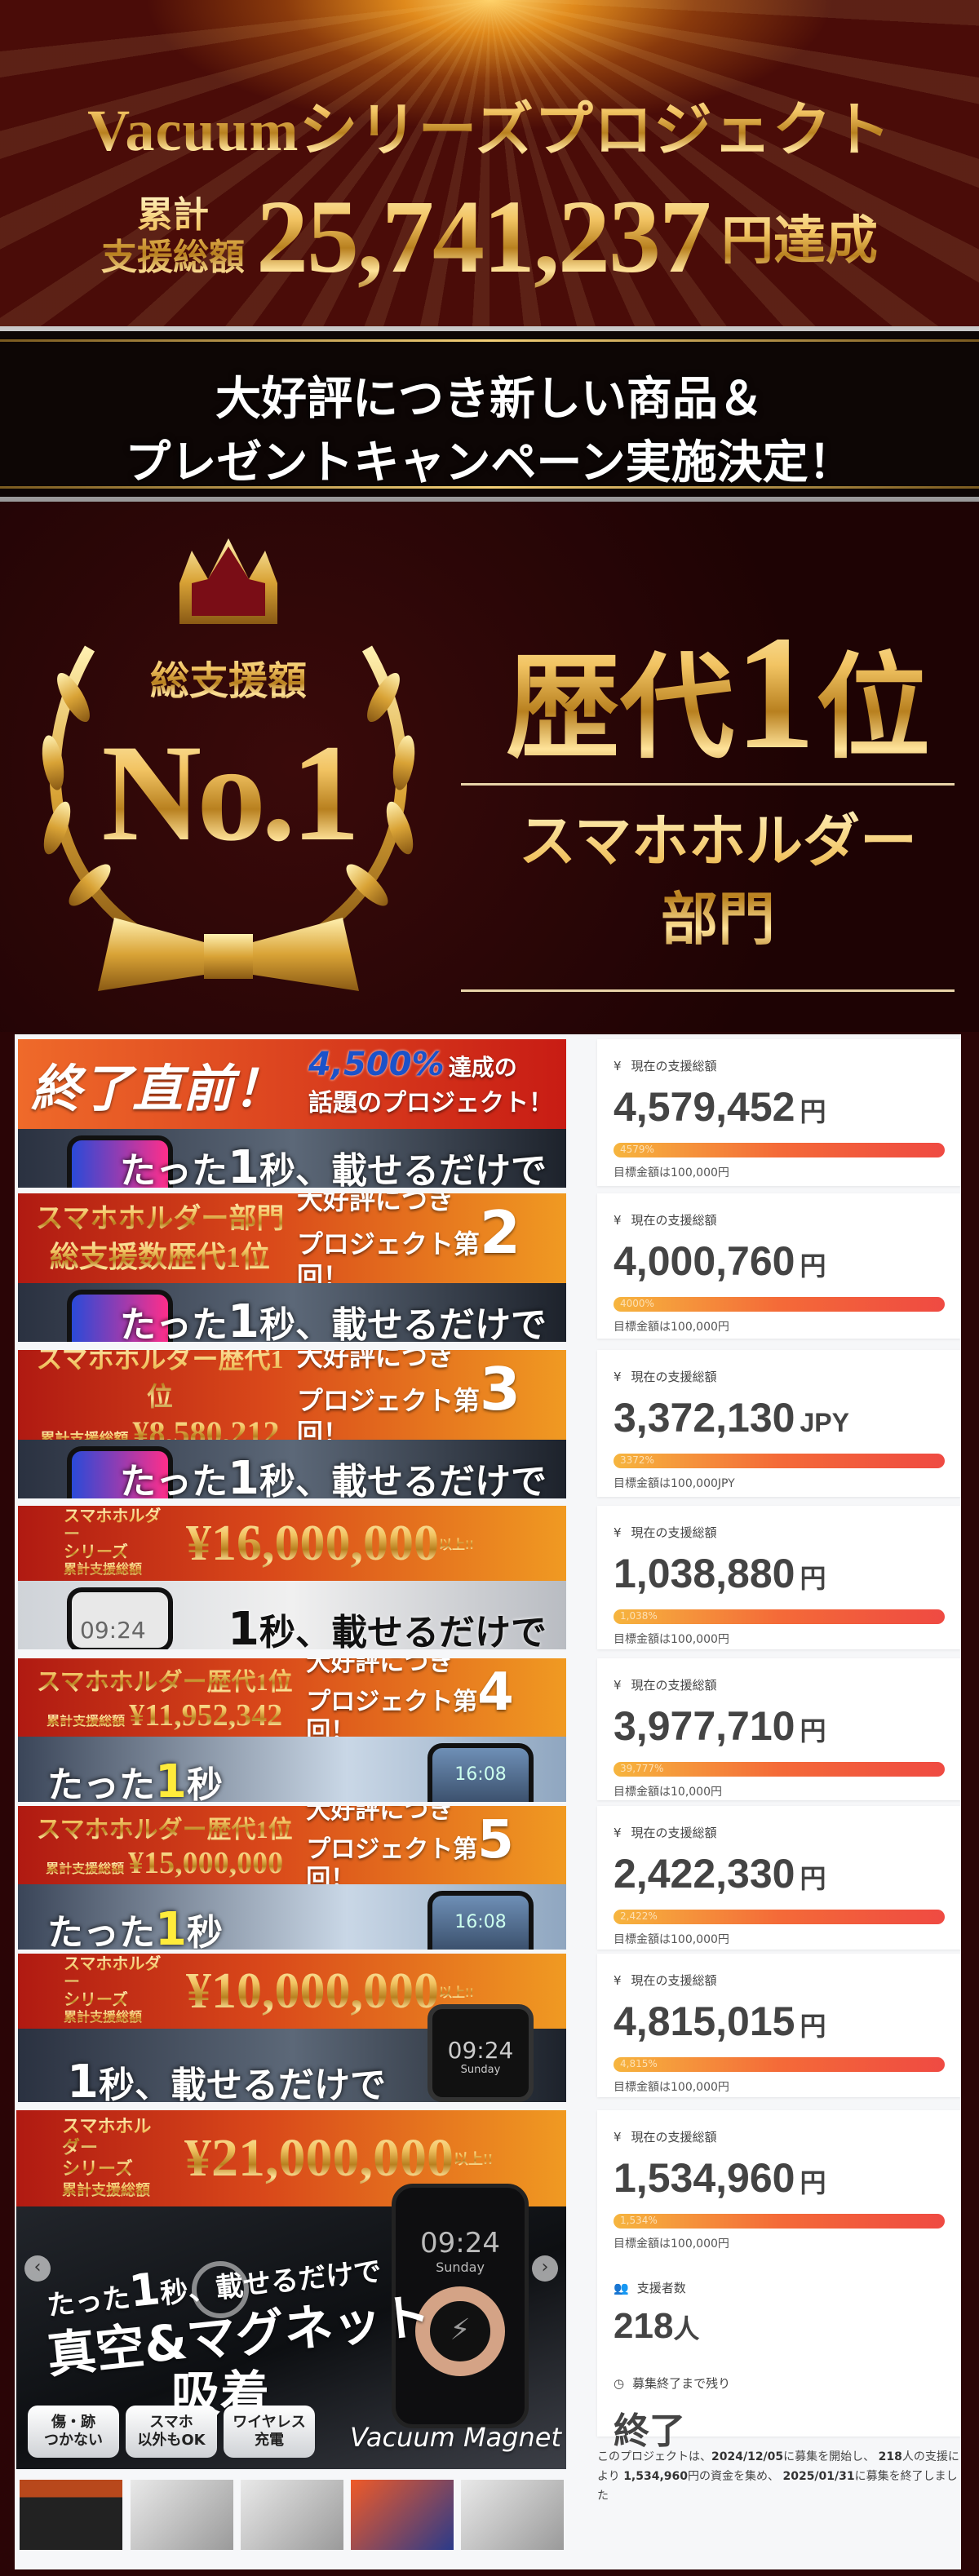 The image size is (979, 2576). What do you see at coordinates (720, 1107) in the screenshot?
I see `card-amount: 4,579,452 円` at bounding box center [720, 1107].